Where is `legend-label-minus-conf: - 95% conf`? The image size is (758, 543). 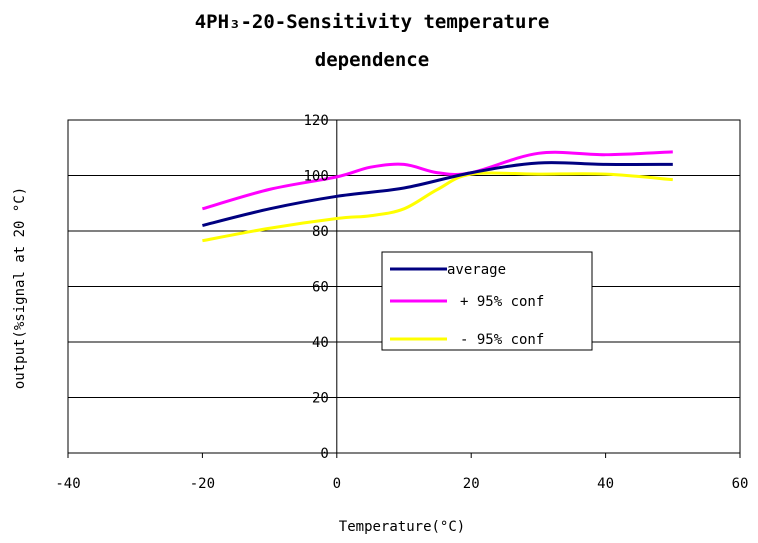
legend-label-minus-conf: - 95% conf is located at coordinates (502, 340).